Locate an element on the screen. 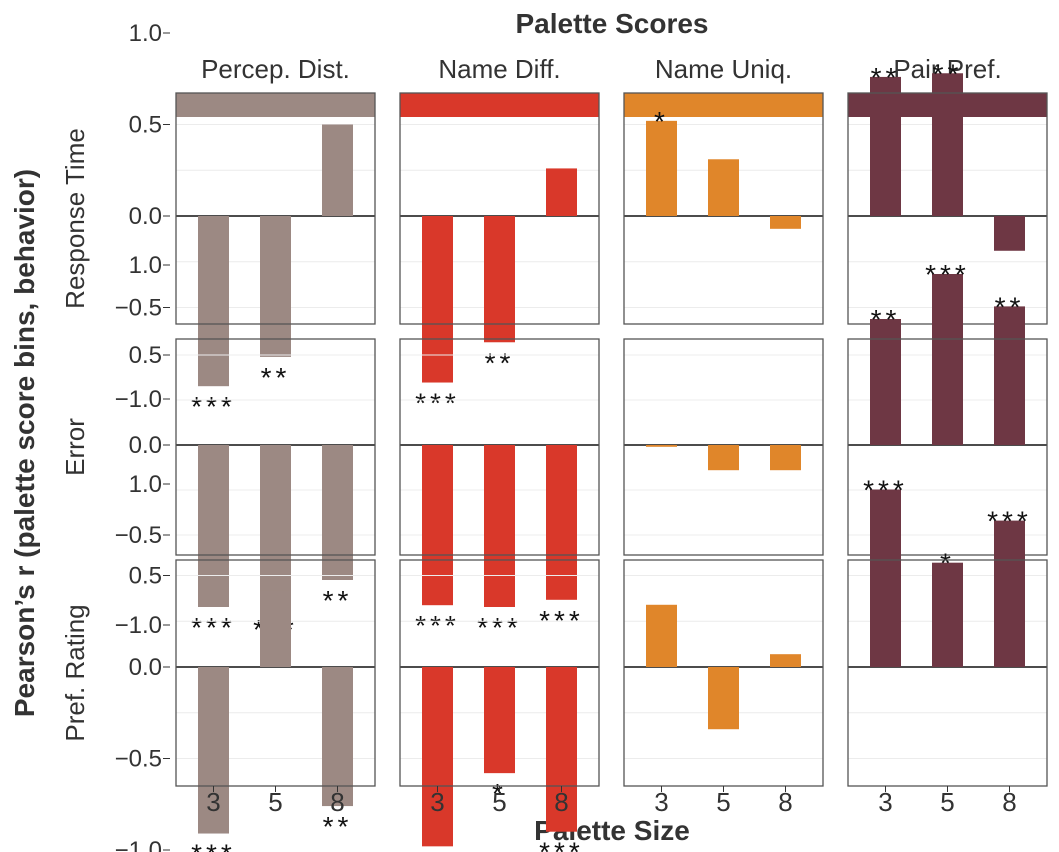 This screenshot has height=852, width=1059. facet-panel: 3 5 8 is located at coordinates (723, 688).